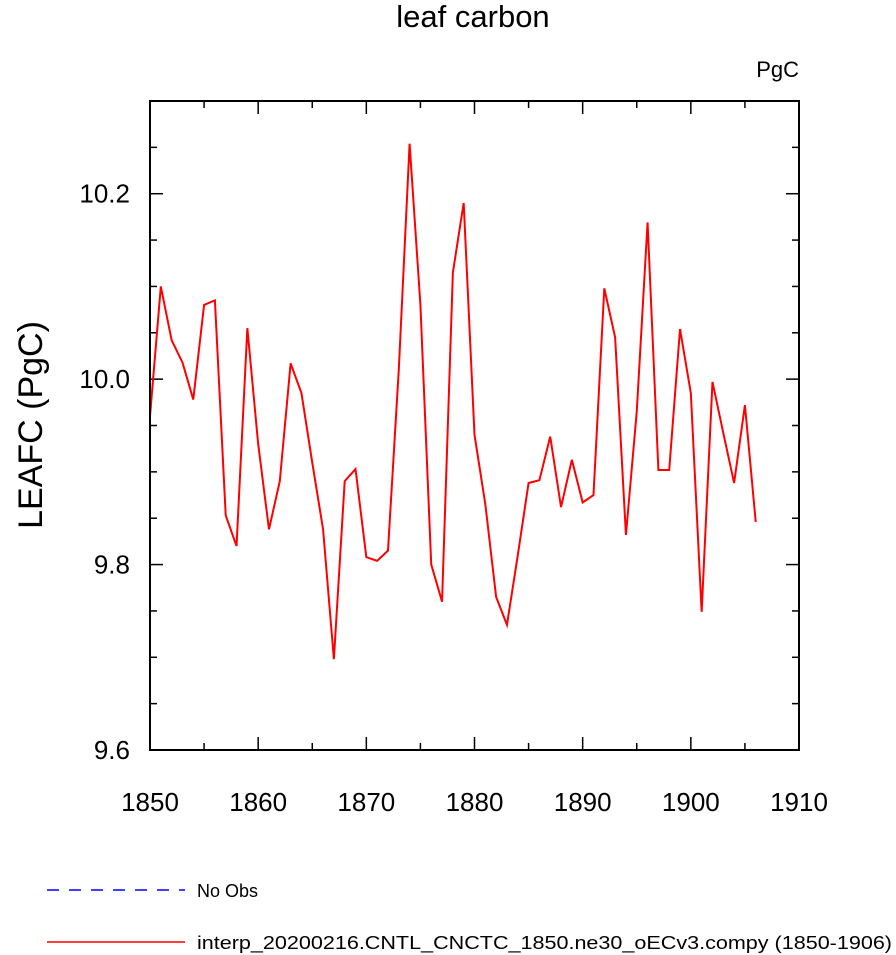 The height and width of the screenshot is (955, 896). What do you see at coordinates (31, 425) in the screenshot?
I see `y-axis-label: LEAFC (PgC)` at bounding box center [31, 425].